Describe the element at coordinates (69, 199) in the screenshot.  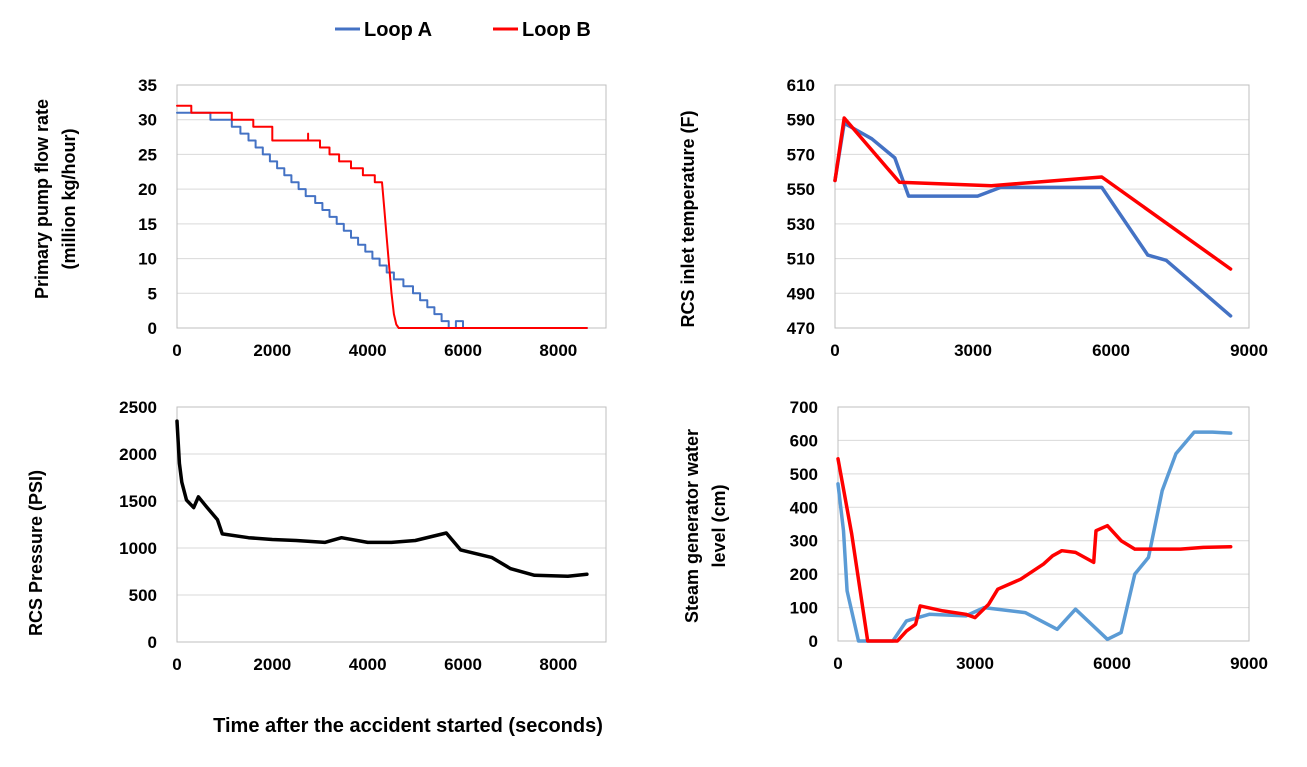
I see `y-axis-label: (million kg/hour)` at that location.